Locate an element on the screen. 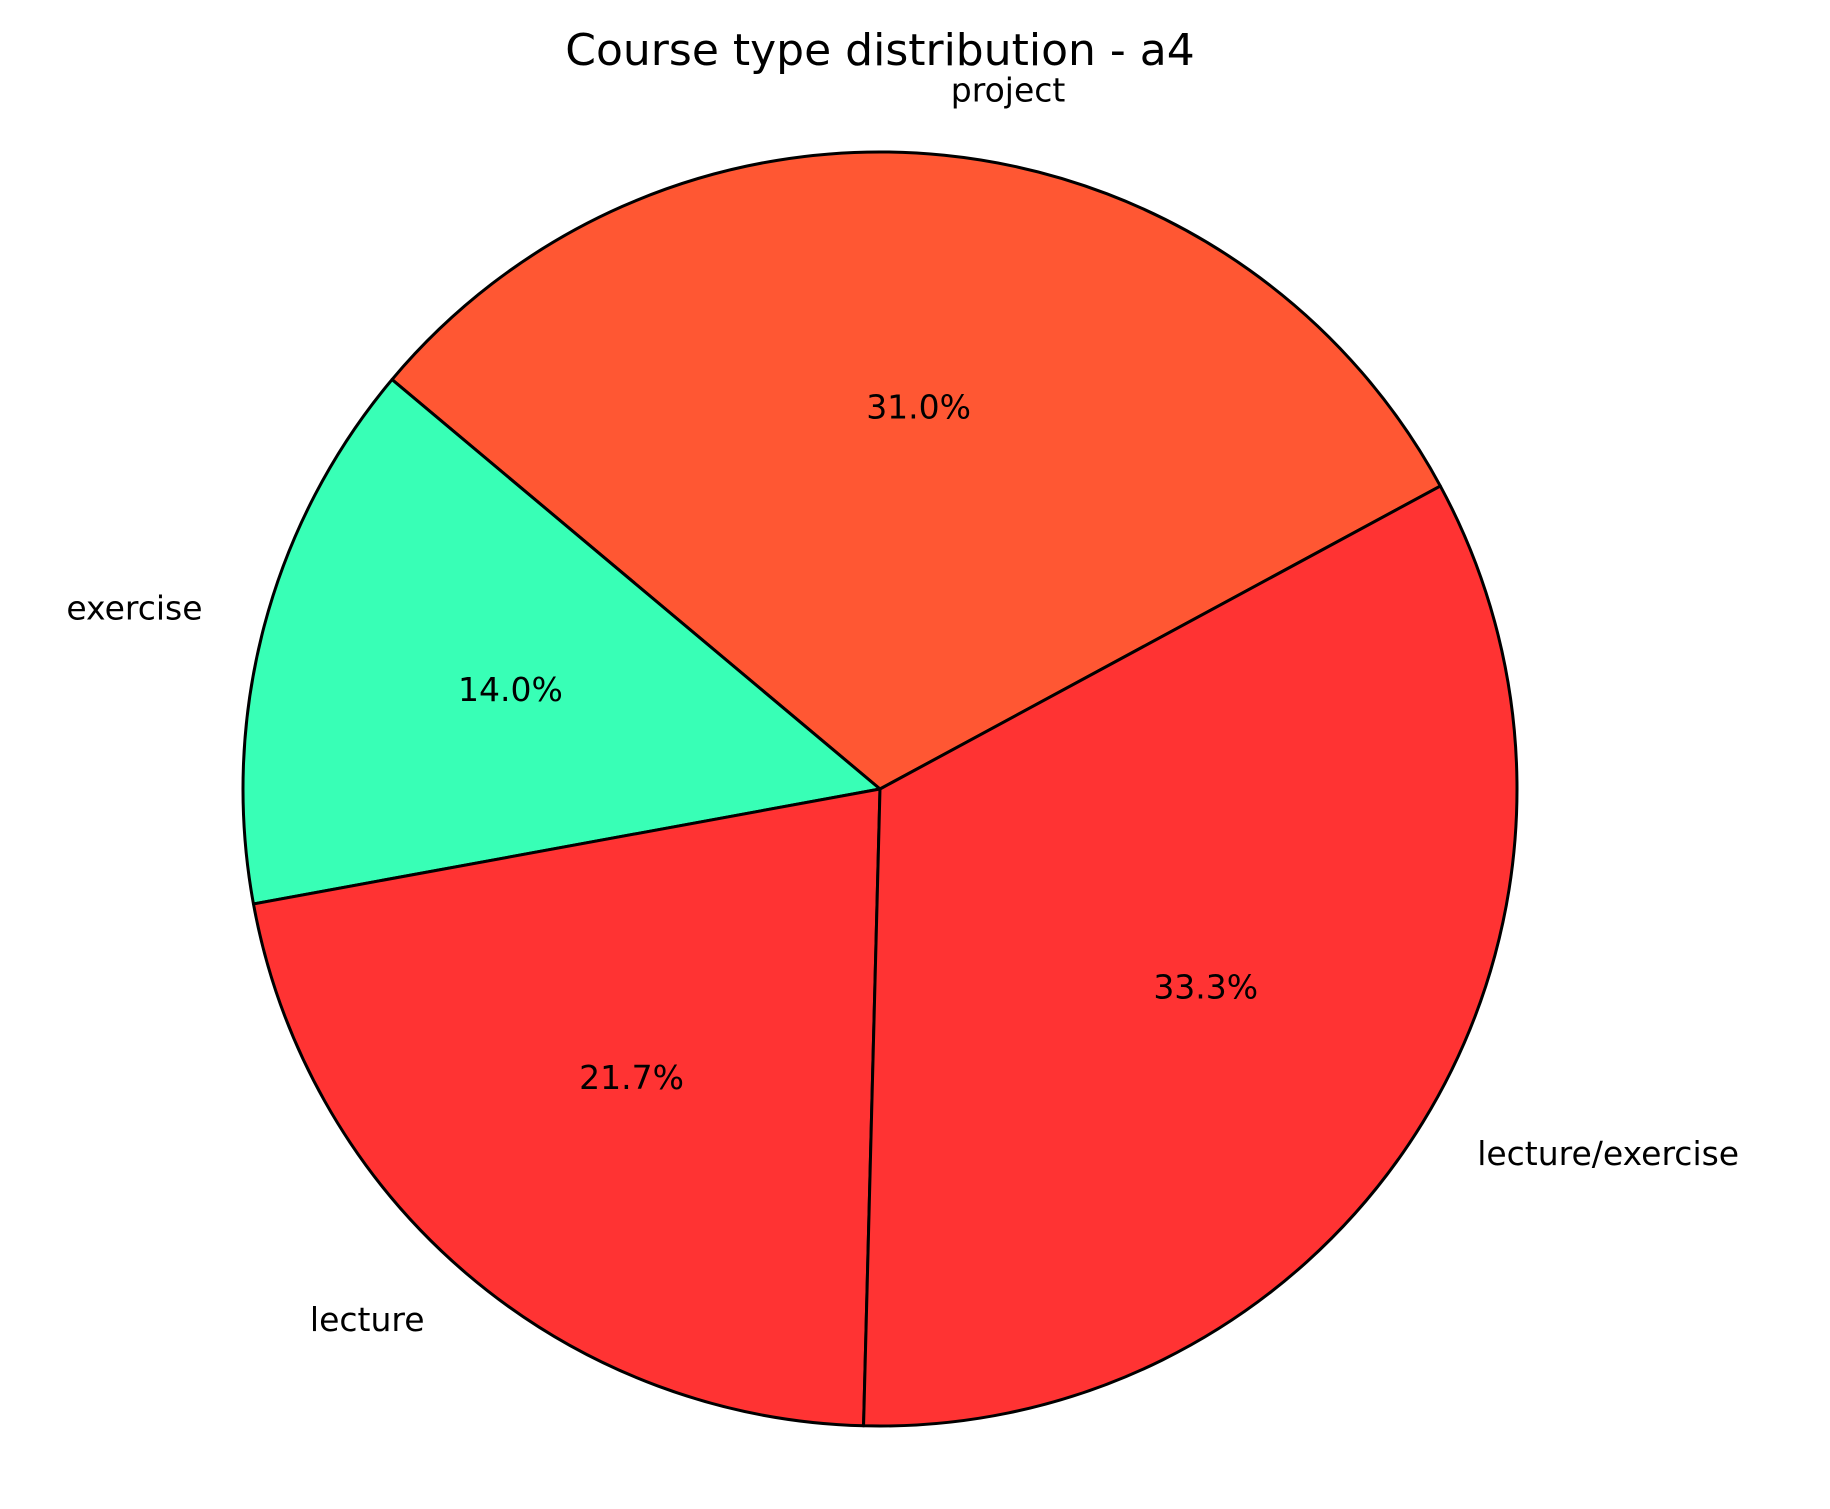 The image size is (1830, 1509). slice-label: project is located at coordinates (1008, 89).